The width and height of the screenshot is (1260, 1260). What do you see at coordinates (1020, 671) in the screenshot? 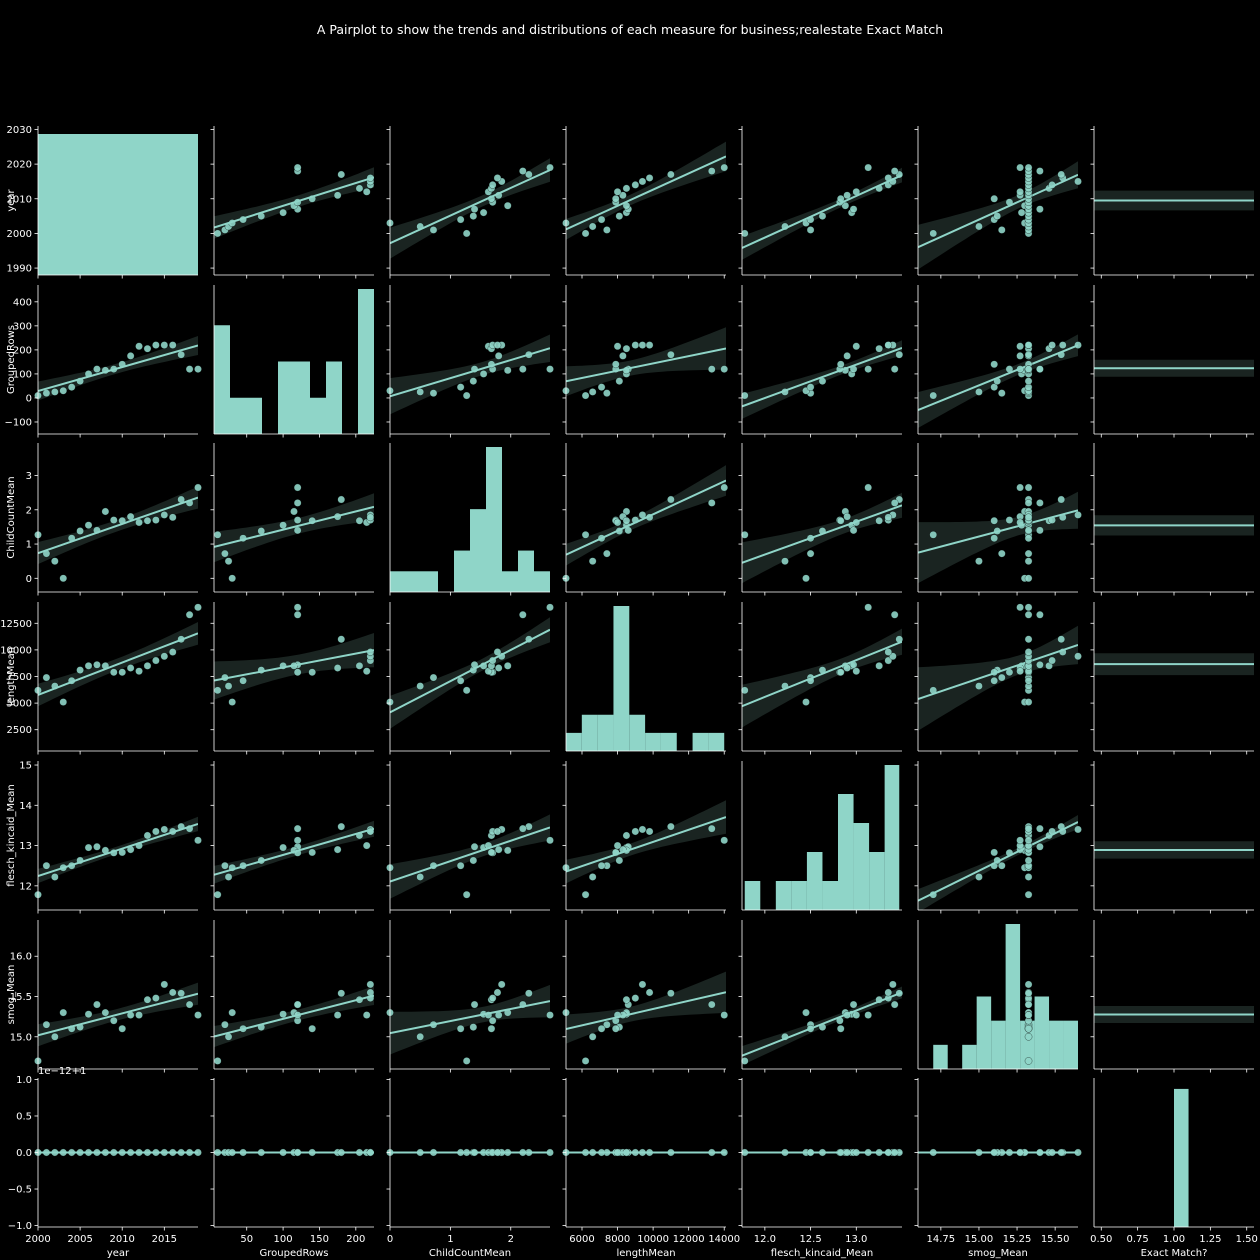
I see `cell-3-5-point` at bounding box center [1020, 671].